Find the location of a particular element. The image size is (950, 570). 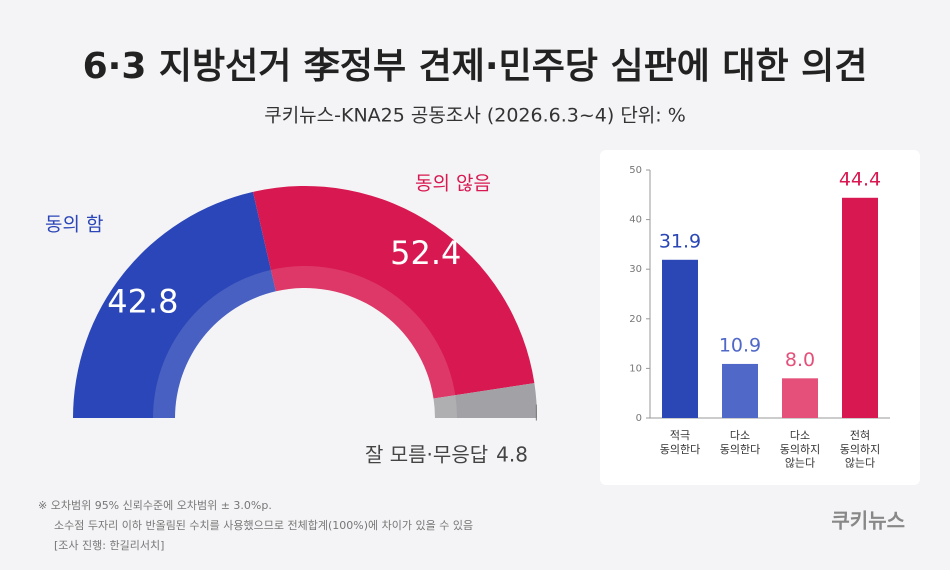

segment-value: 52.4 is located at coordinates (425, 253).